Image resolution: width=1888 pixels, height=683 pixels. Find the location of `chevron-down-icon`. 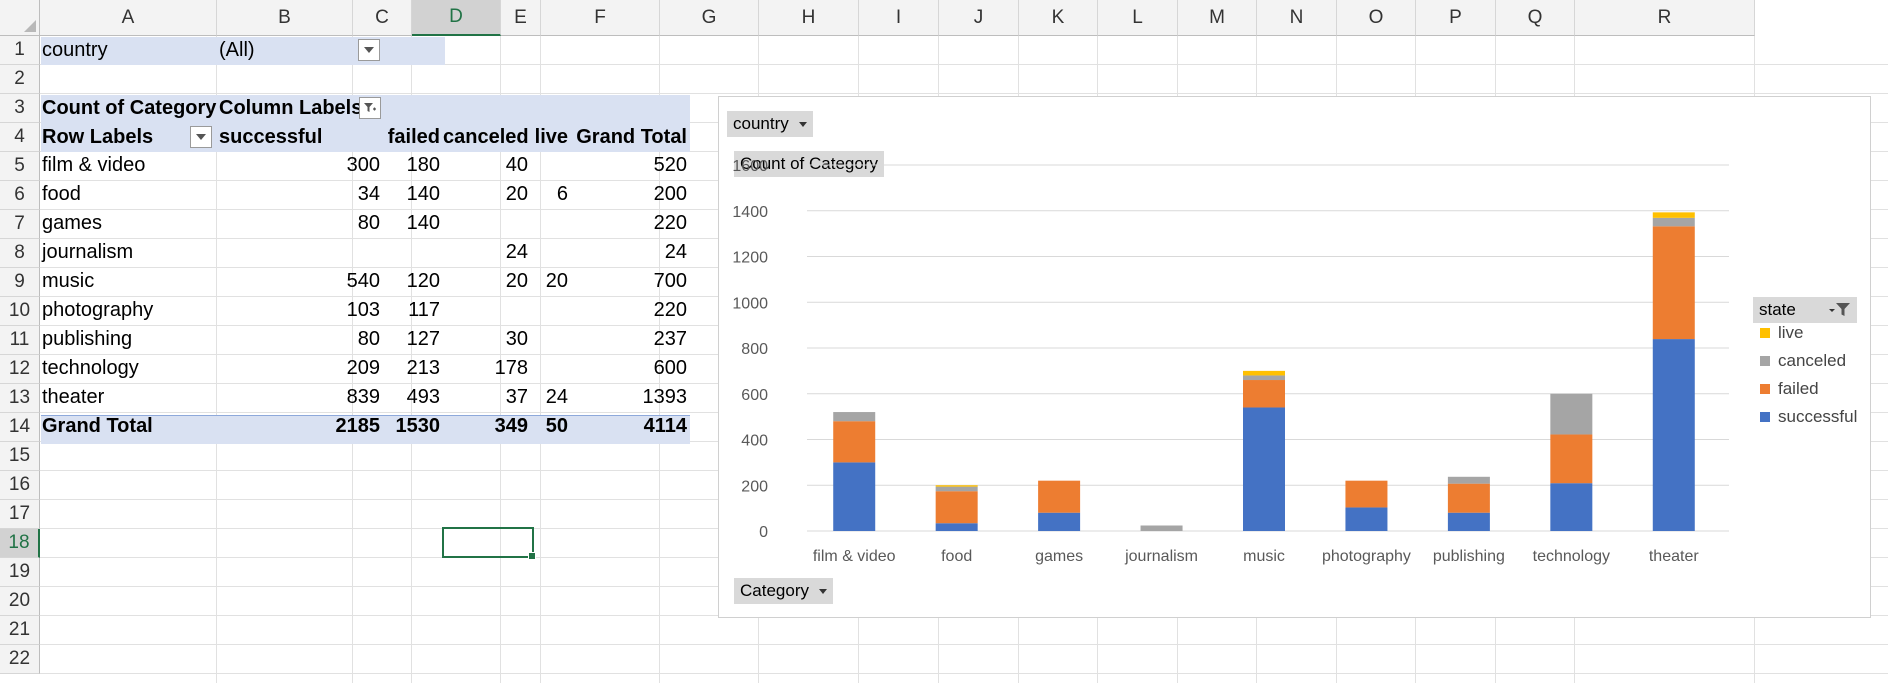

chevron-down-icon is located at coordinates (802, 125).